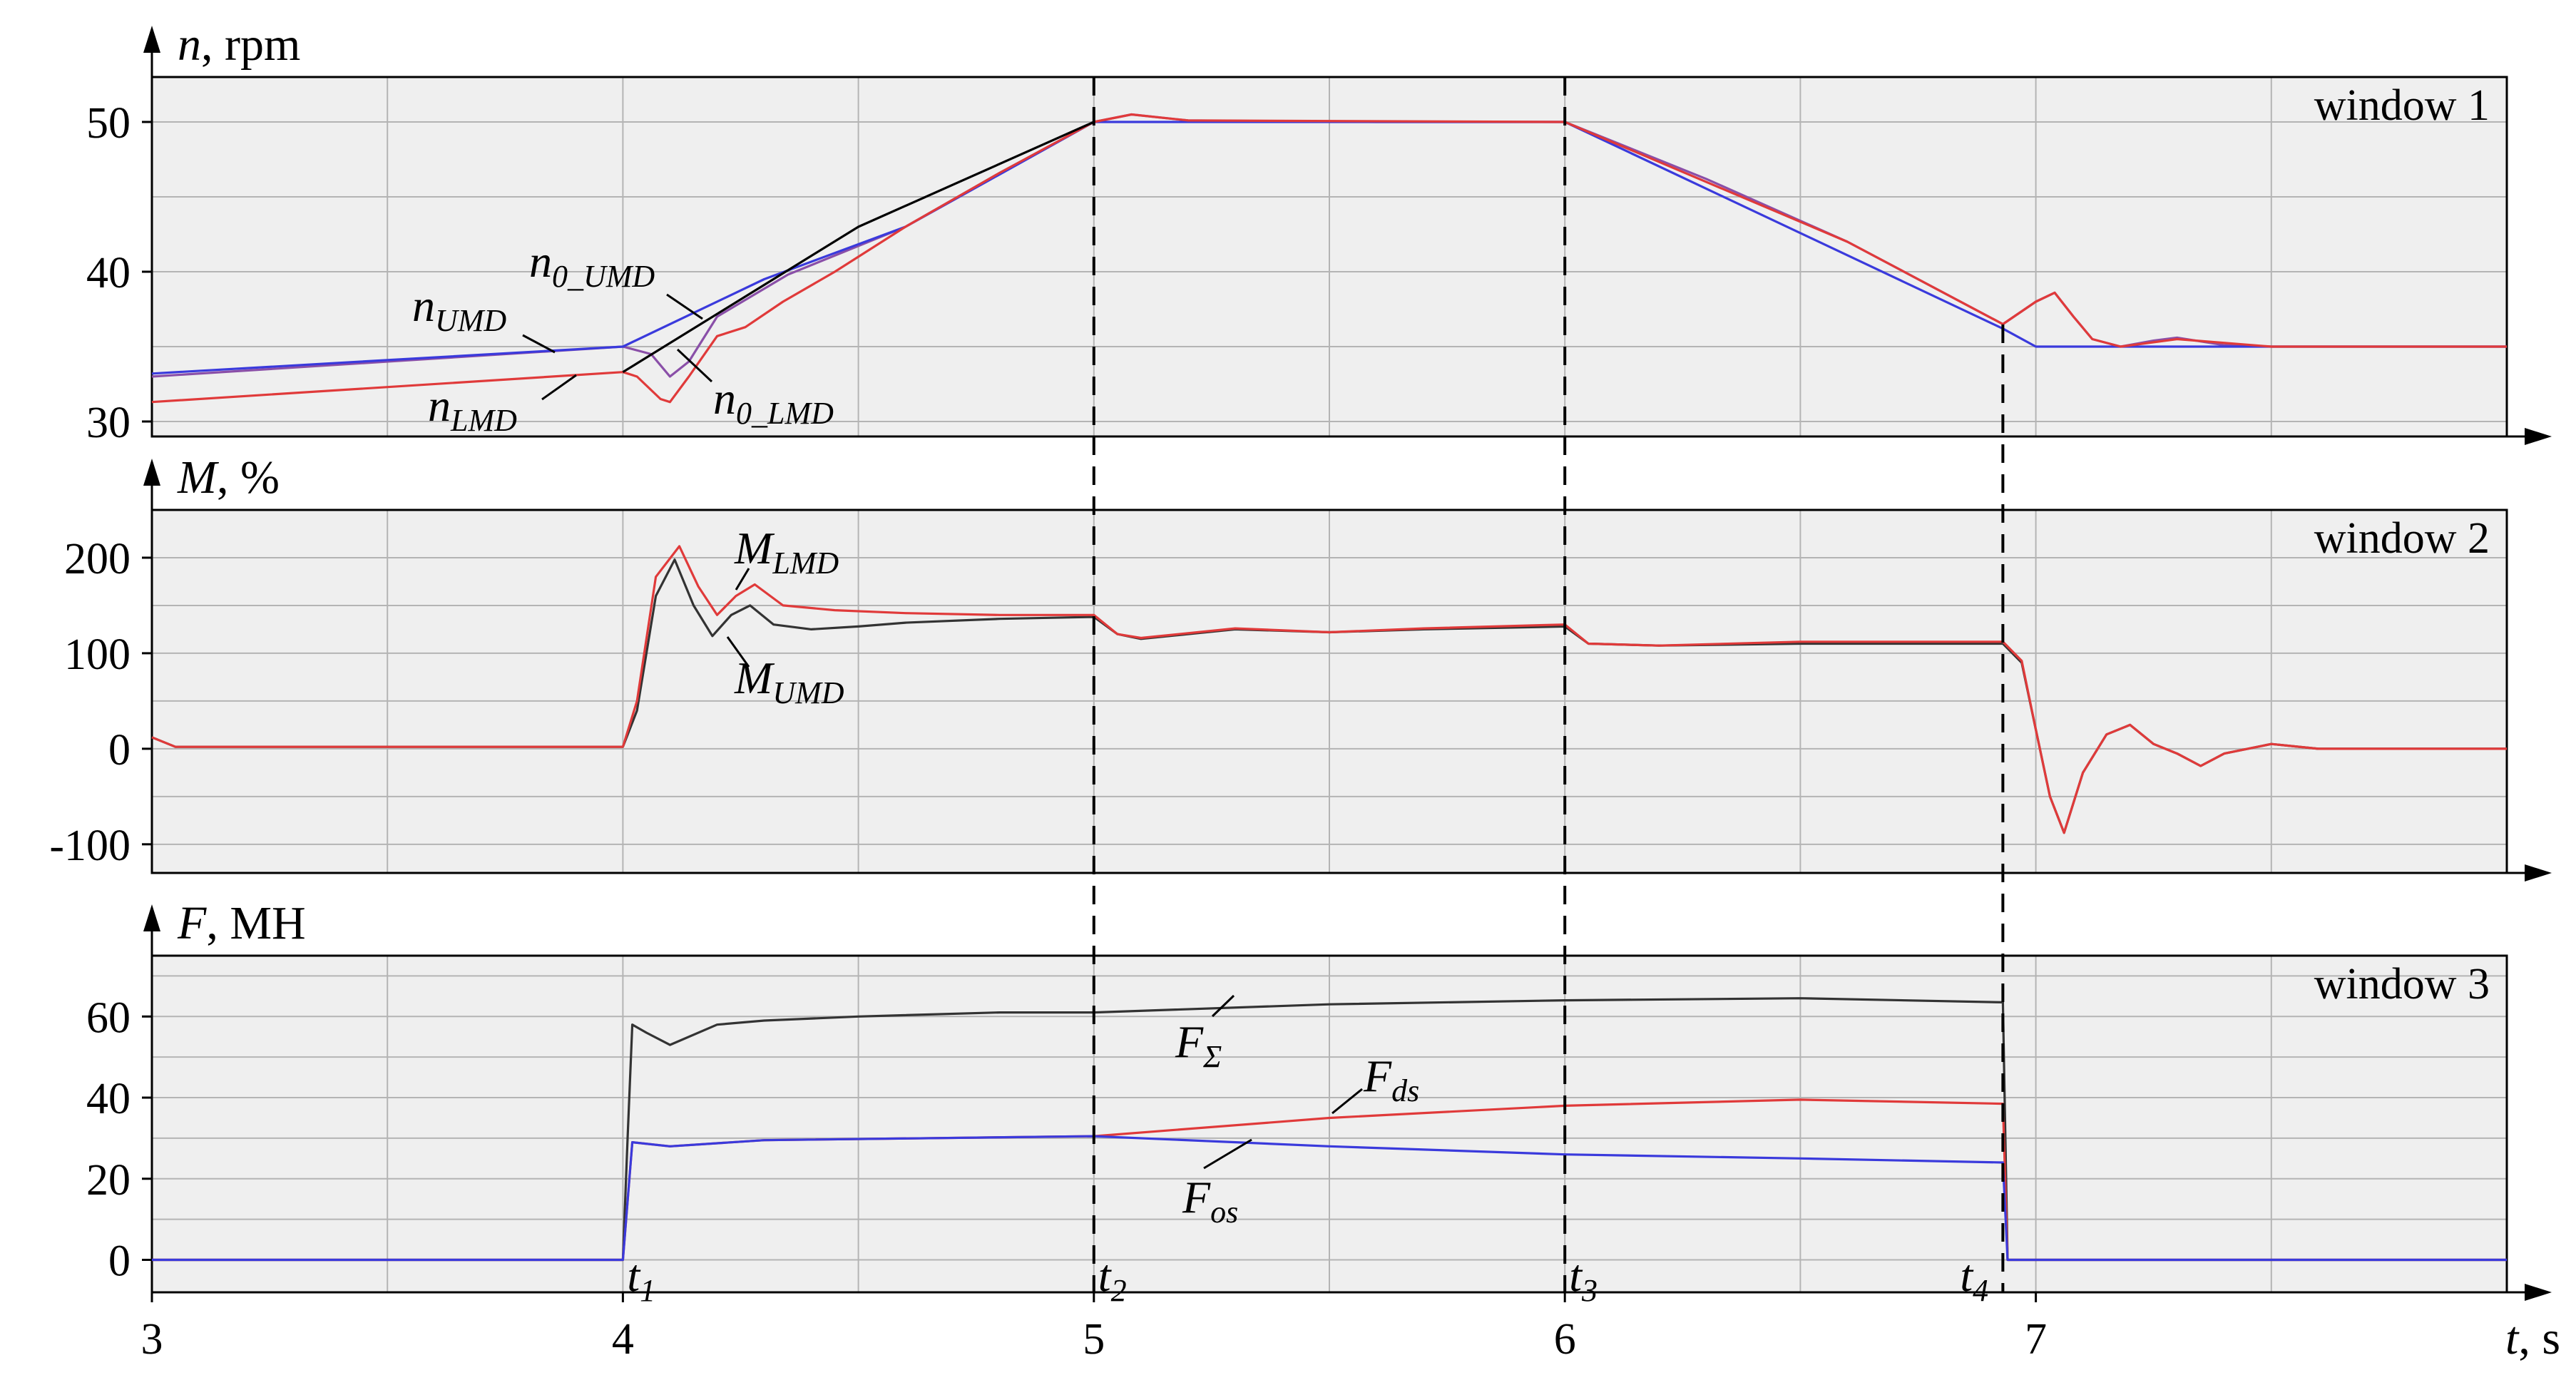 The height and width of the screenshot is (1395, 2576). Describe the element at coordinates (641, 1279) in the screenshot. I see `time-marker-label: t1` at that location.